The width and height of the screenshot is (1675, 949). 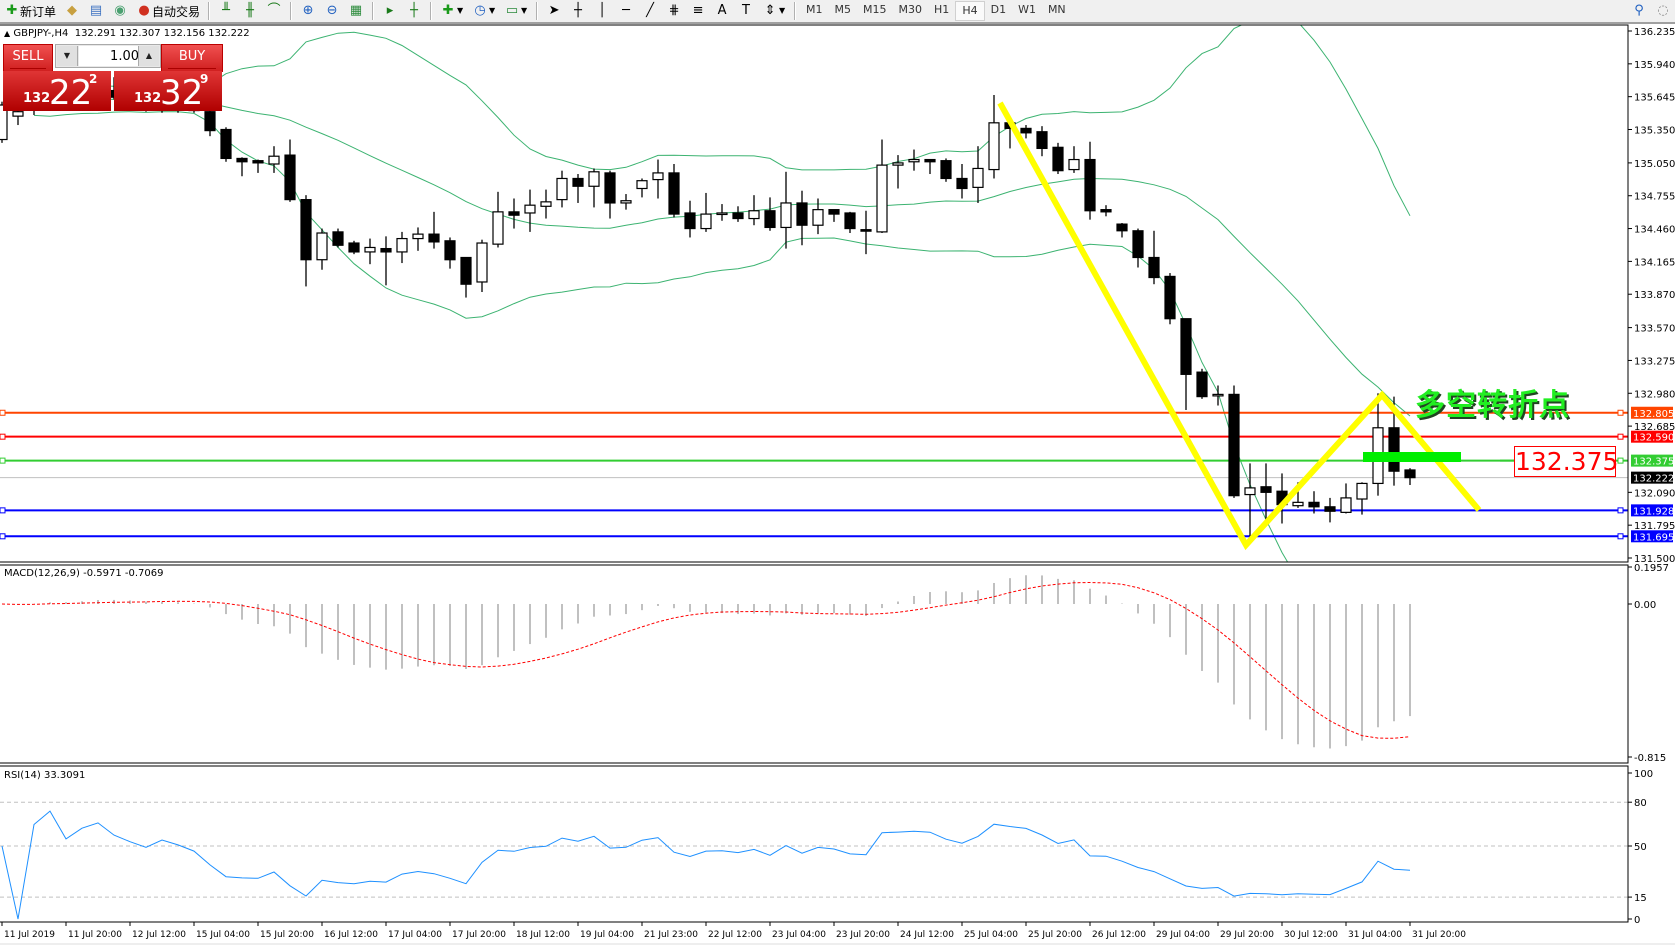 I want to click on horizontal-line-tool: ─, so click(x=626, y=11).